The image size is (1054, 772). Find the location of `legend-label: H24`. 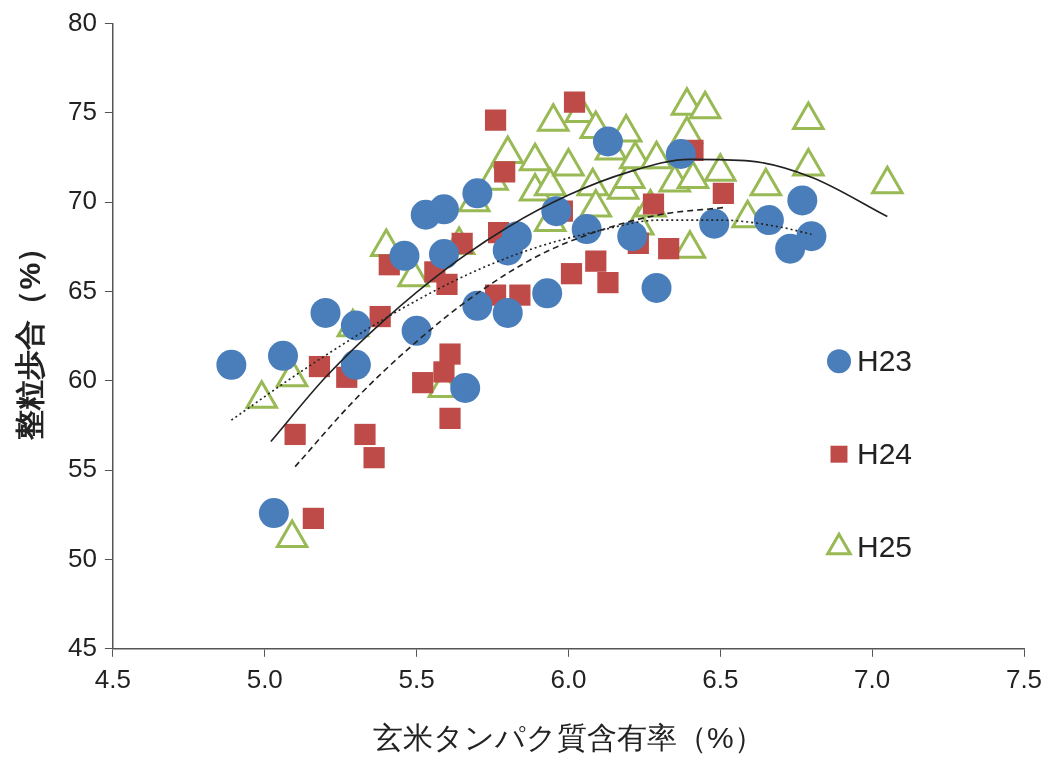

legend-label: H24 is located at coordinates (885, 454).